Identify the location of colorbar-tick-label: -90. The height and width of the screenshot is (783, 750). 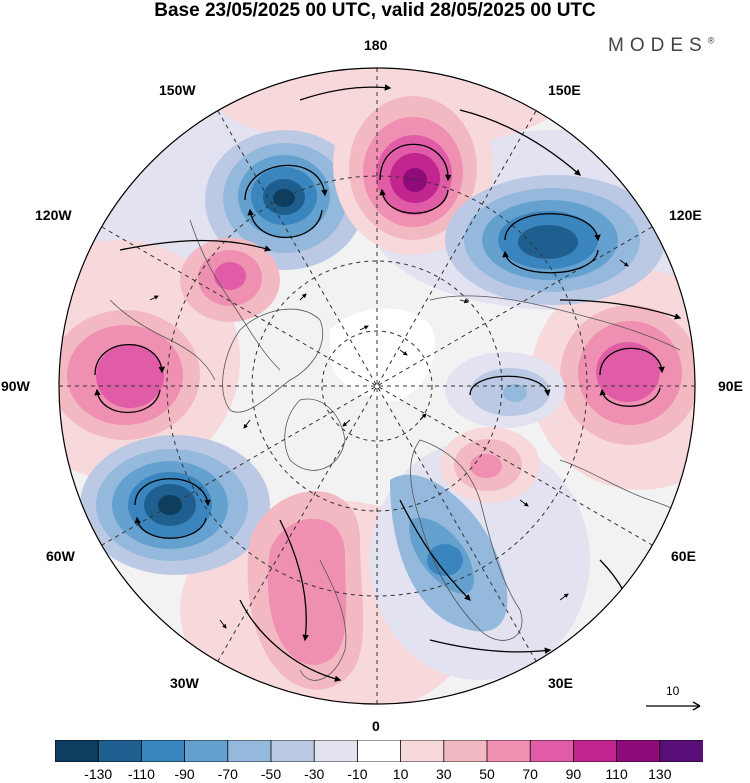
(184, 774).